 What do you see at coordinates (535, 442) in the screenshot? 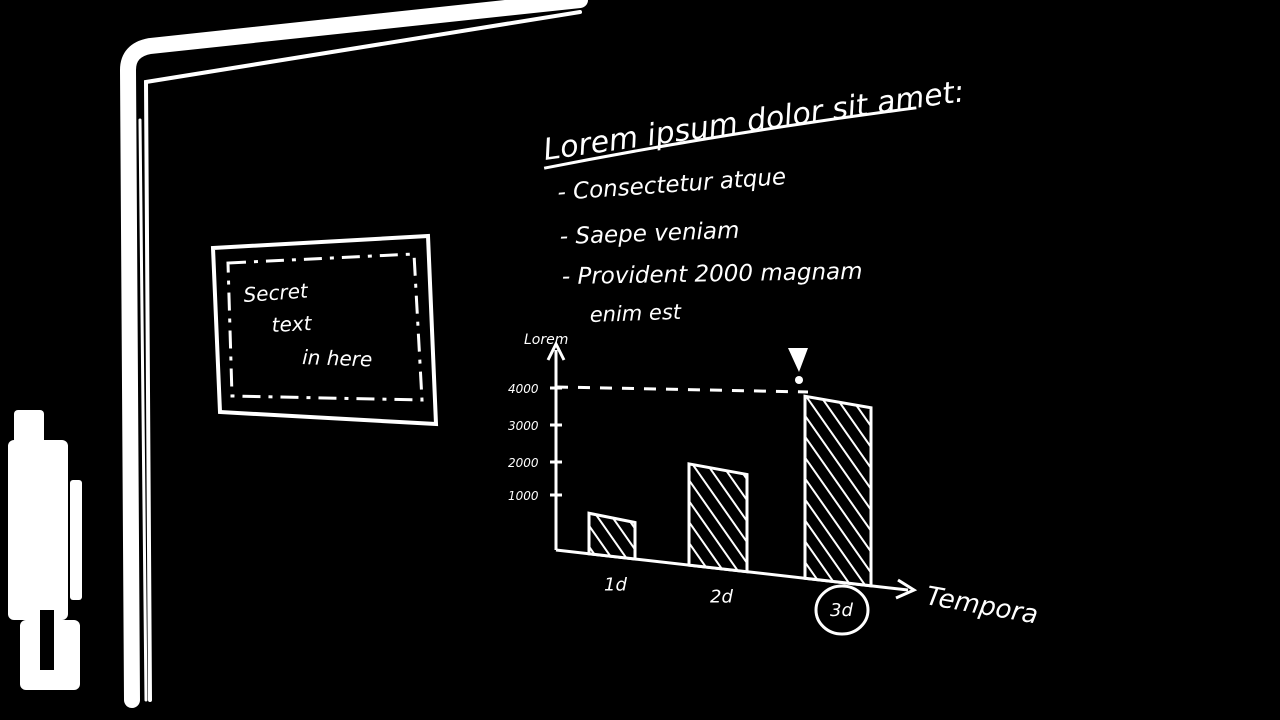
I see `y-ticks: 1000 2000 3000 4000` at bounding box center [535, 442].